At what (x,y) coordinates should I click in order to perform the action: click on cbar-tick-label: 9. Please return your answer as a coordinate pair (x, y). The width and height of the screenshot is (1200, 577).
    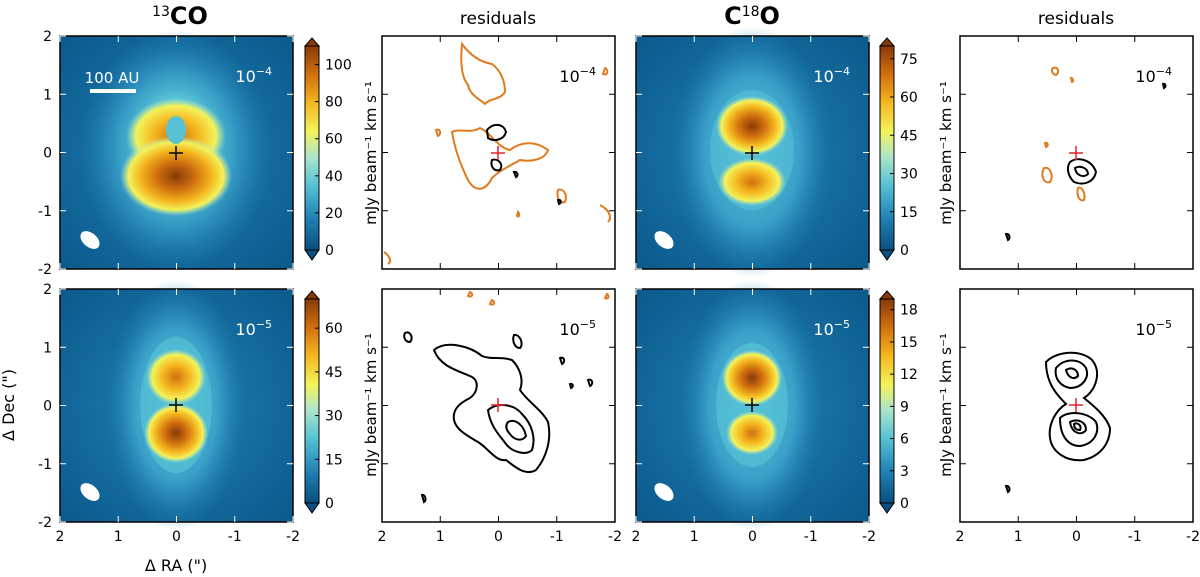
    Looking at the image, I should click on (904, 407).